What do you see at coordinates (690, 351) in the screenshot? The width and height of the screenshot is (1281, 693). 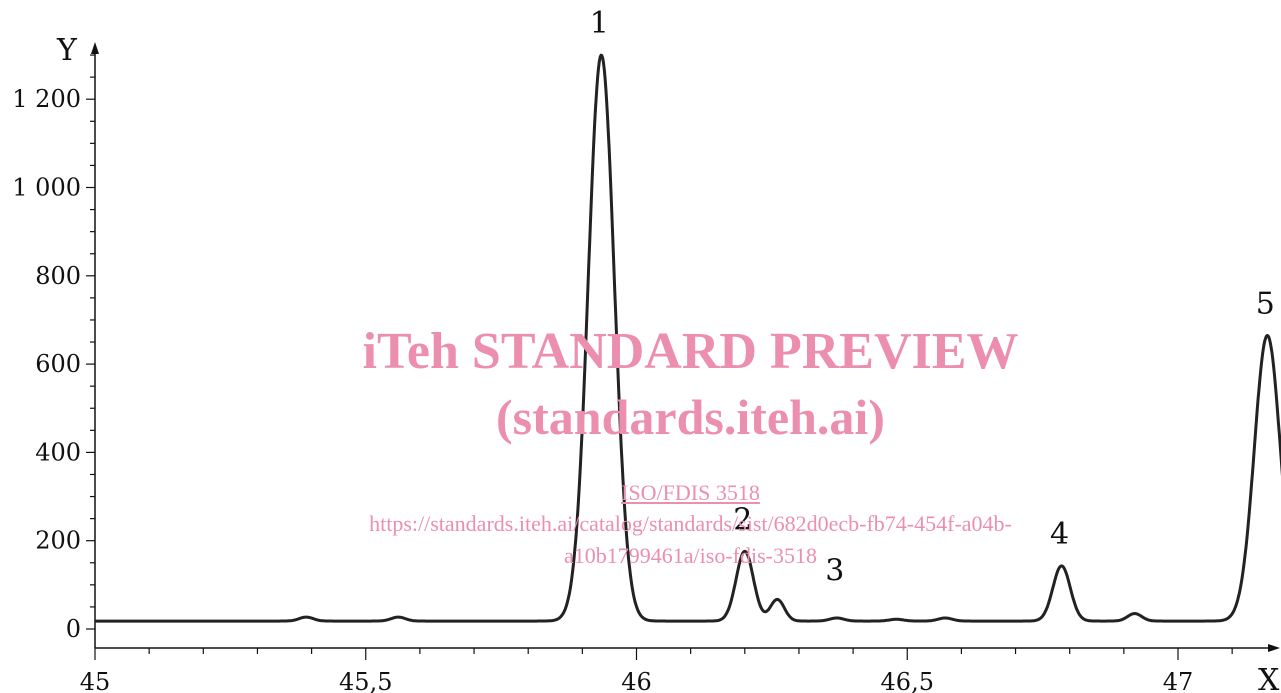 I see `watermark-title: iTeh STANDARD PREVIEW` at bounding box center [690, 351].